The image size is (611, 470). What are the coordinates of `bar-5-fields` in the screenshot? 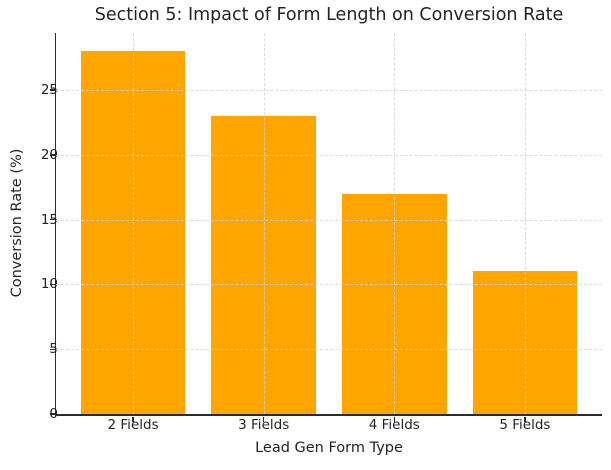 It's located at (525, 342).